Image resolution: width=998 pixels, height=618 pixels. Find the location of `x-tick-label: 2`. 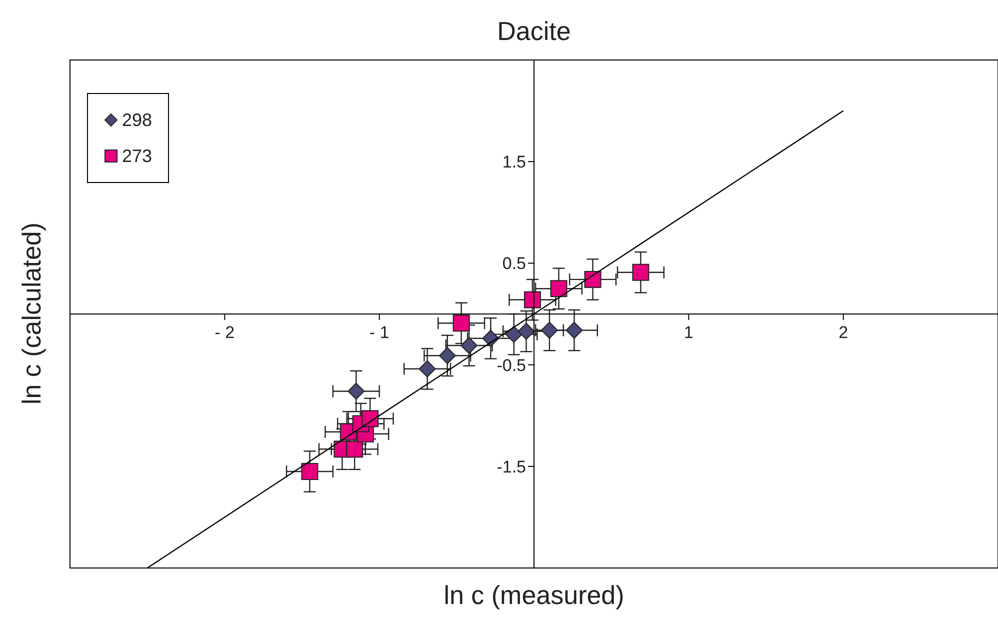

x-tick-label: 2 is located at coordinates (843, 332).